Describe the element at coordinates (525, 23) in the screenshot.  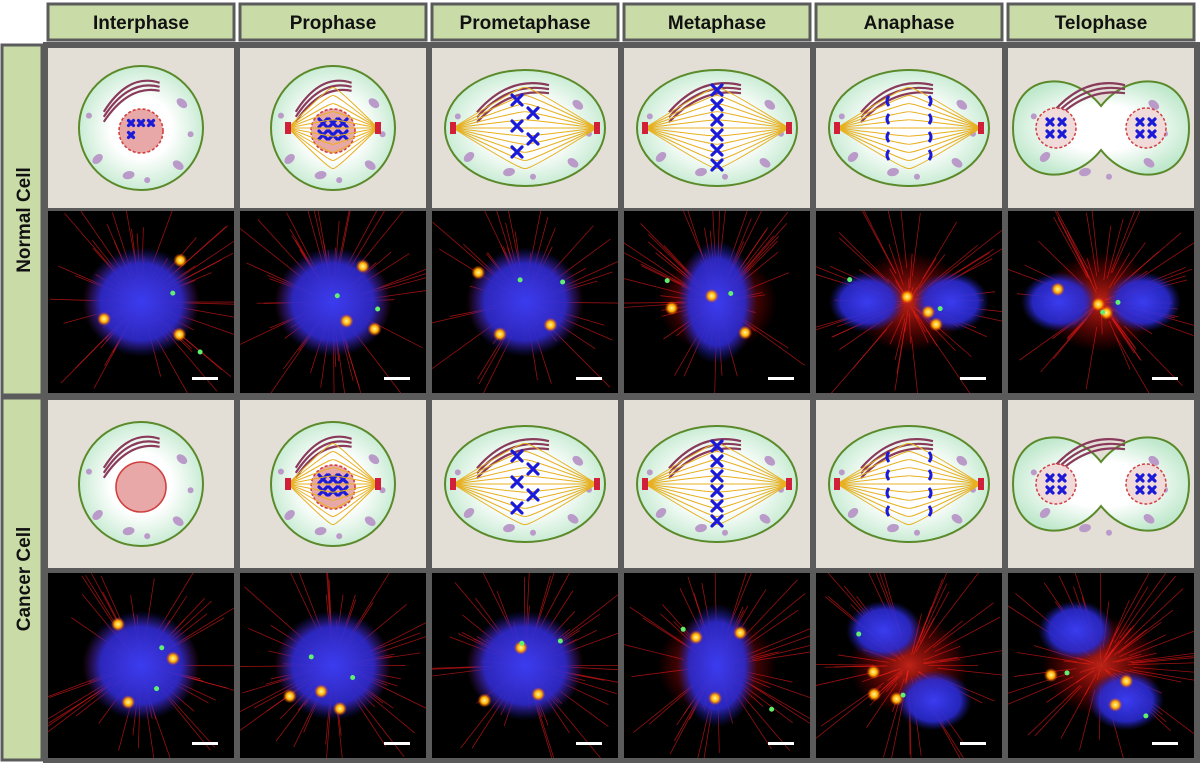
I see `header-label: Prometaphase` at that location.